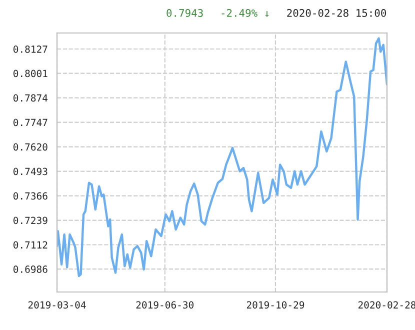 The image size is (415, 330). Describe the element at coordinates (30, 74) in the screenshot. I see `y-tick-label: 0.8001` at that location.